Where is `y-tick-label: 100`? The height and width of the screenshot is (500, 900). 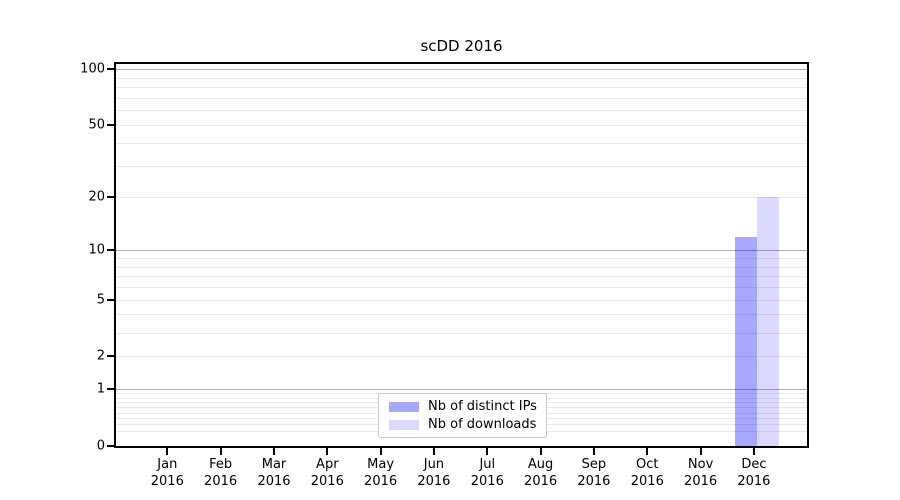
y-tick-label: 100 is located at coordinates (92, 69).